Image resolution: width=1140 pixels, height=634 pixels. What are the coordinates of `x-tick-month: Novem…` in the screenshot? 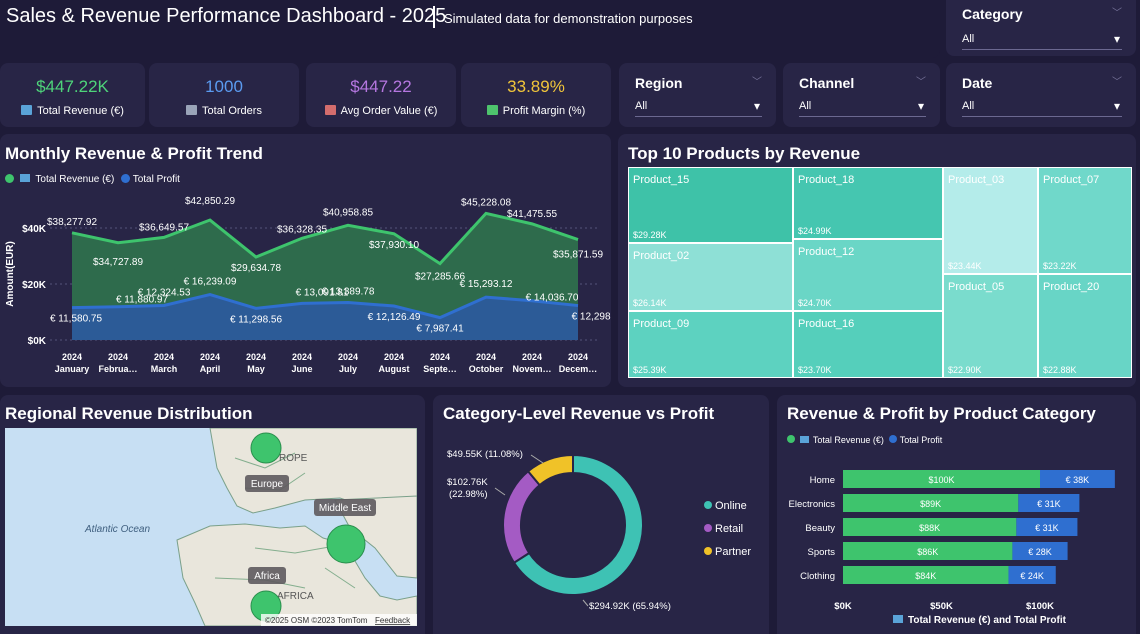 It's located at (531, 369).